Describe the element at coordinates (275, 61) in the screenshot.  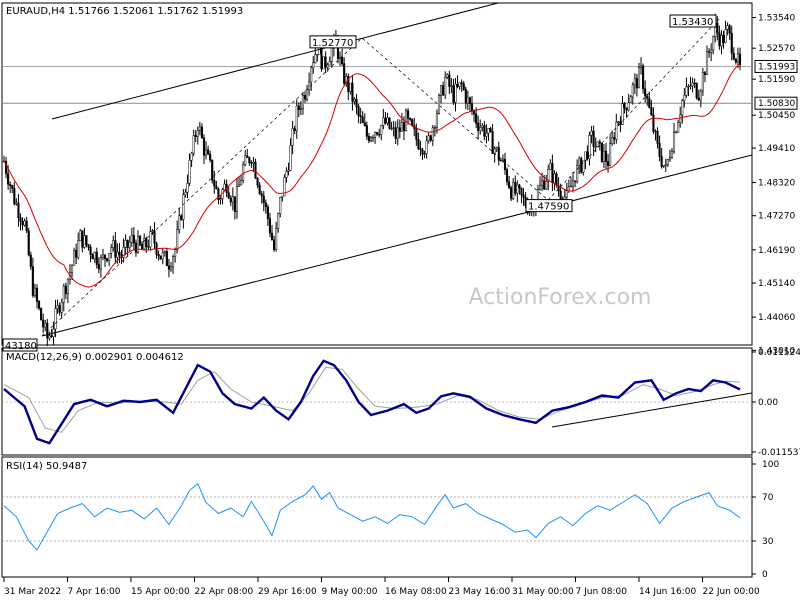
I see `upper-channel-line` at that location.